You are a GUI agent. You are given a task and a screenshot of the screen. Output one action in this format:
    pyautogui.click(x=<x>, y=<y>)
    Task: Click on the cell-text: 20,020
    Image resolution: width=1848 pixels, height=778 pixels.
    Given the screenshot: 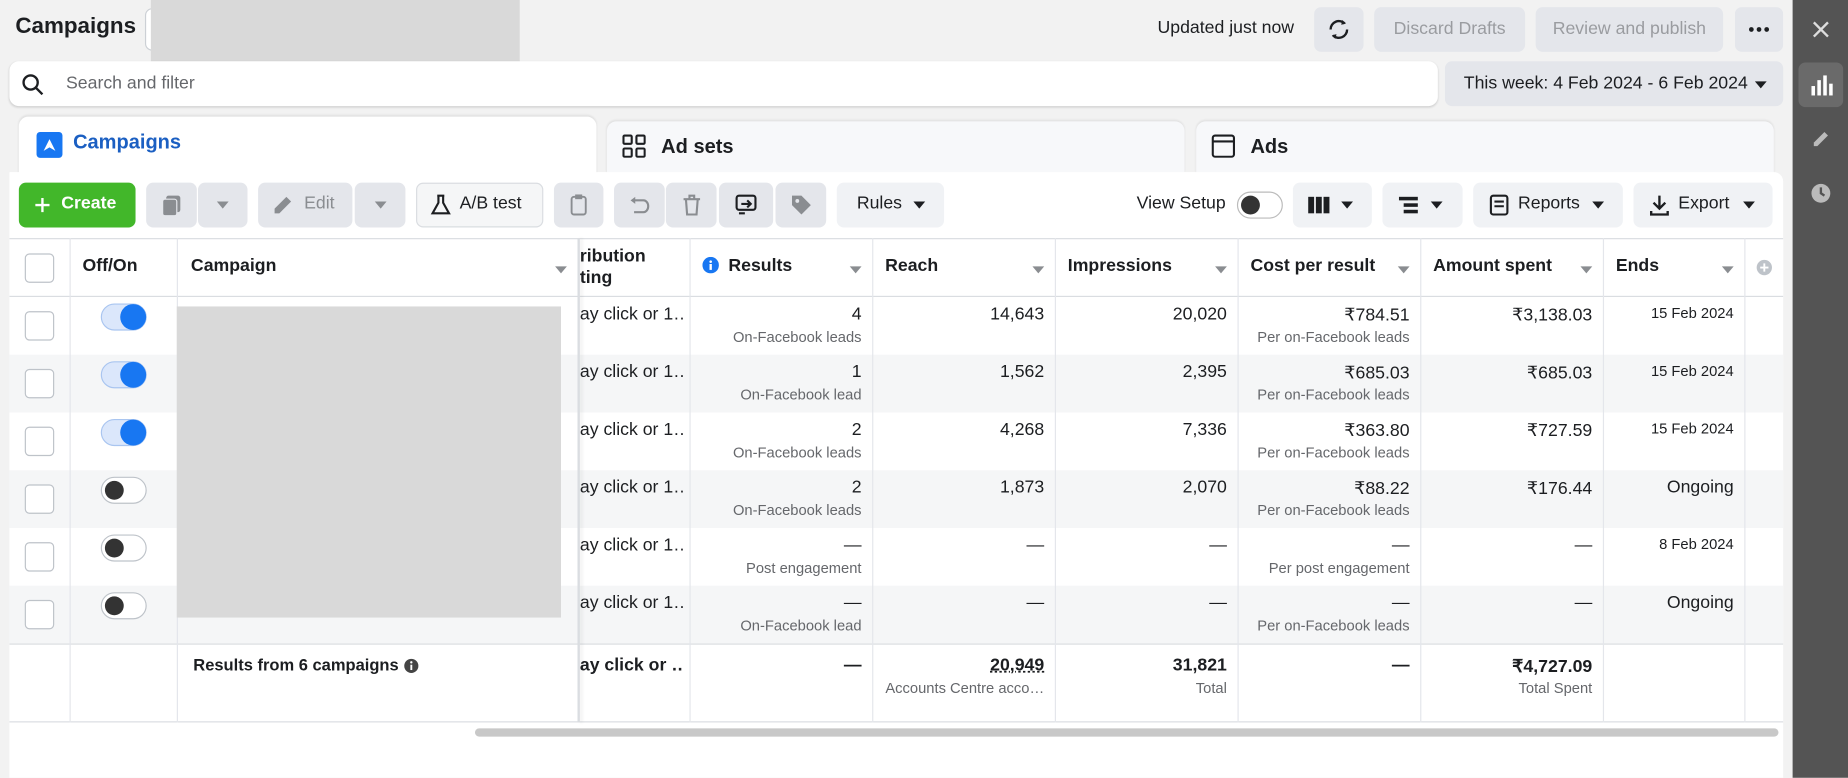 What is the action you would take?
    pyautogui.click(x=1199, y=314)
    